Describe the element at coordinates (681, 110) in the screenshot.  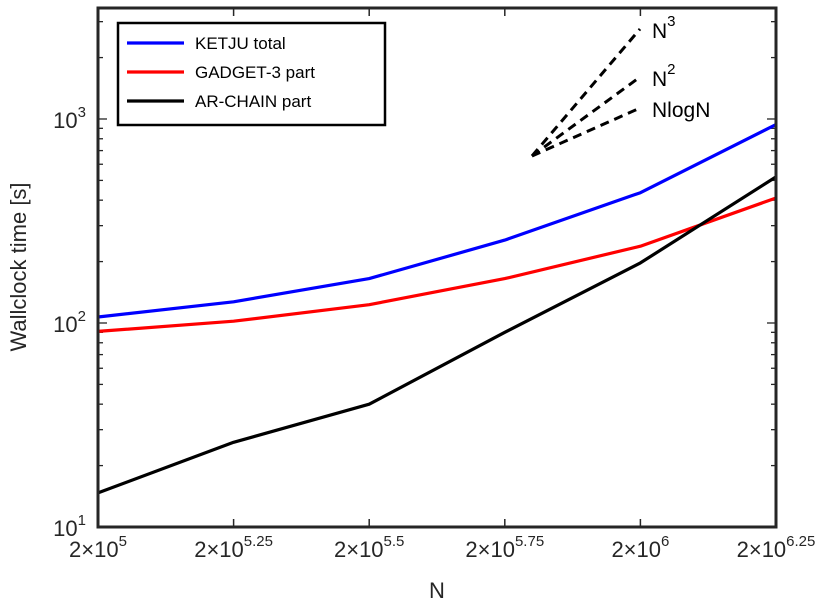
I see `guide-label-3: NlogN` at that location.